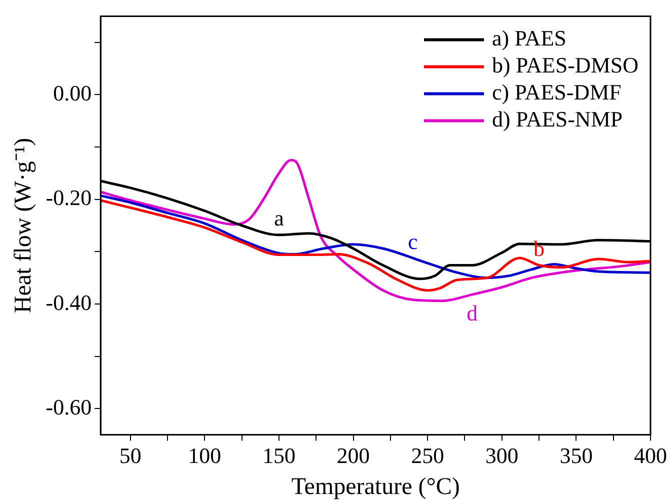 The width and height of the screenshot is (670, 502). Describe the element at coordinates (375, 237) in the screenshot. I see `line-series` at that location.